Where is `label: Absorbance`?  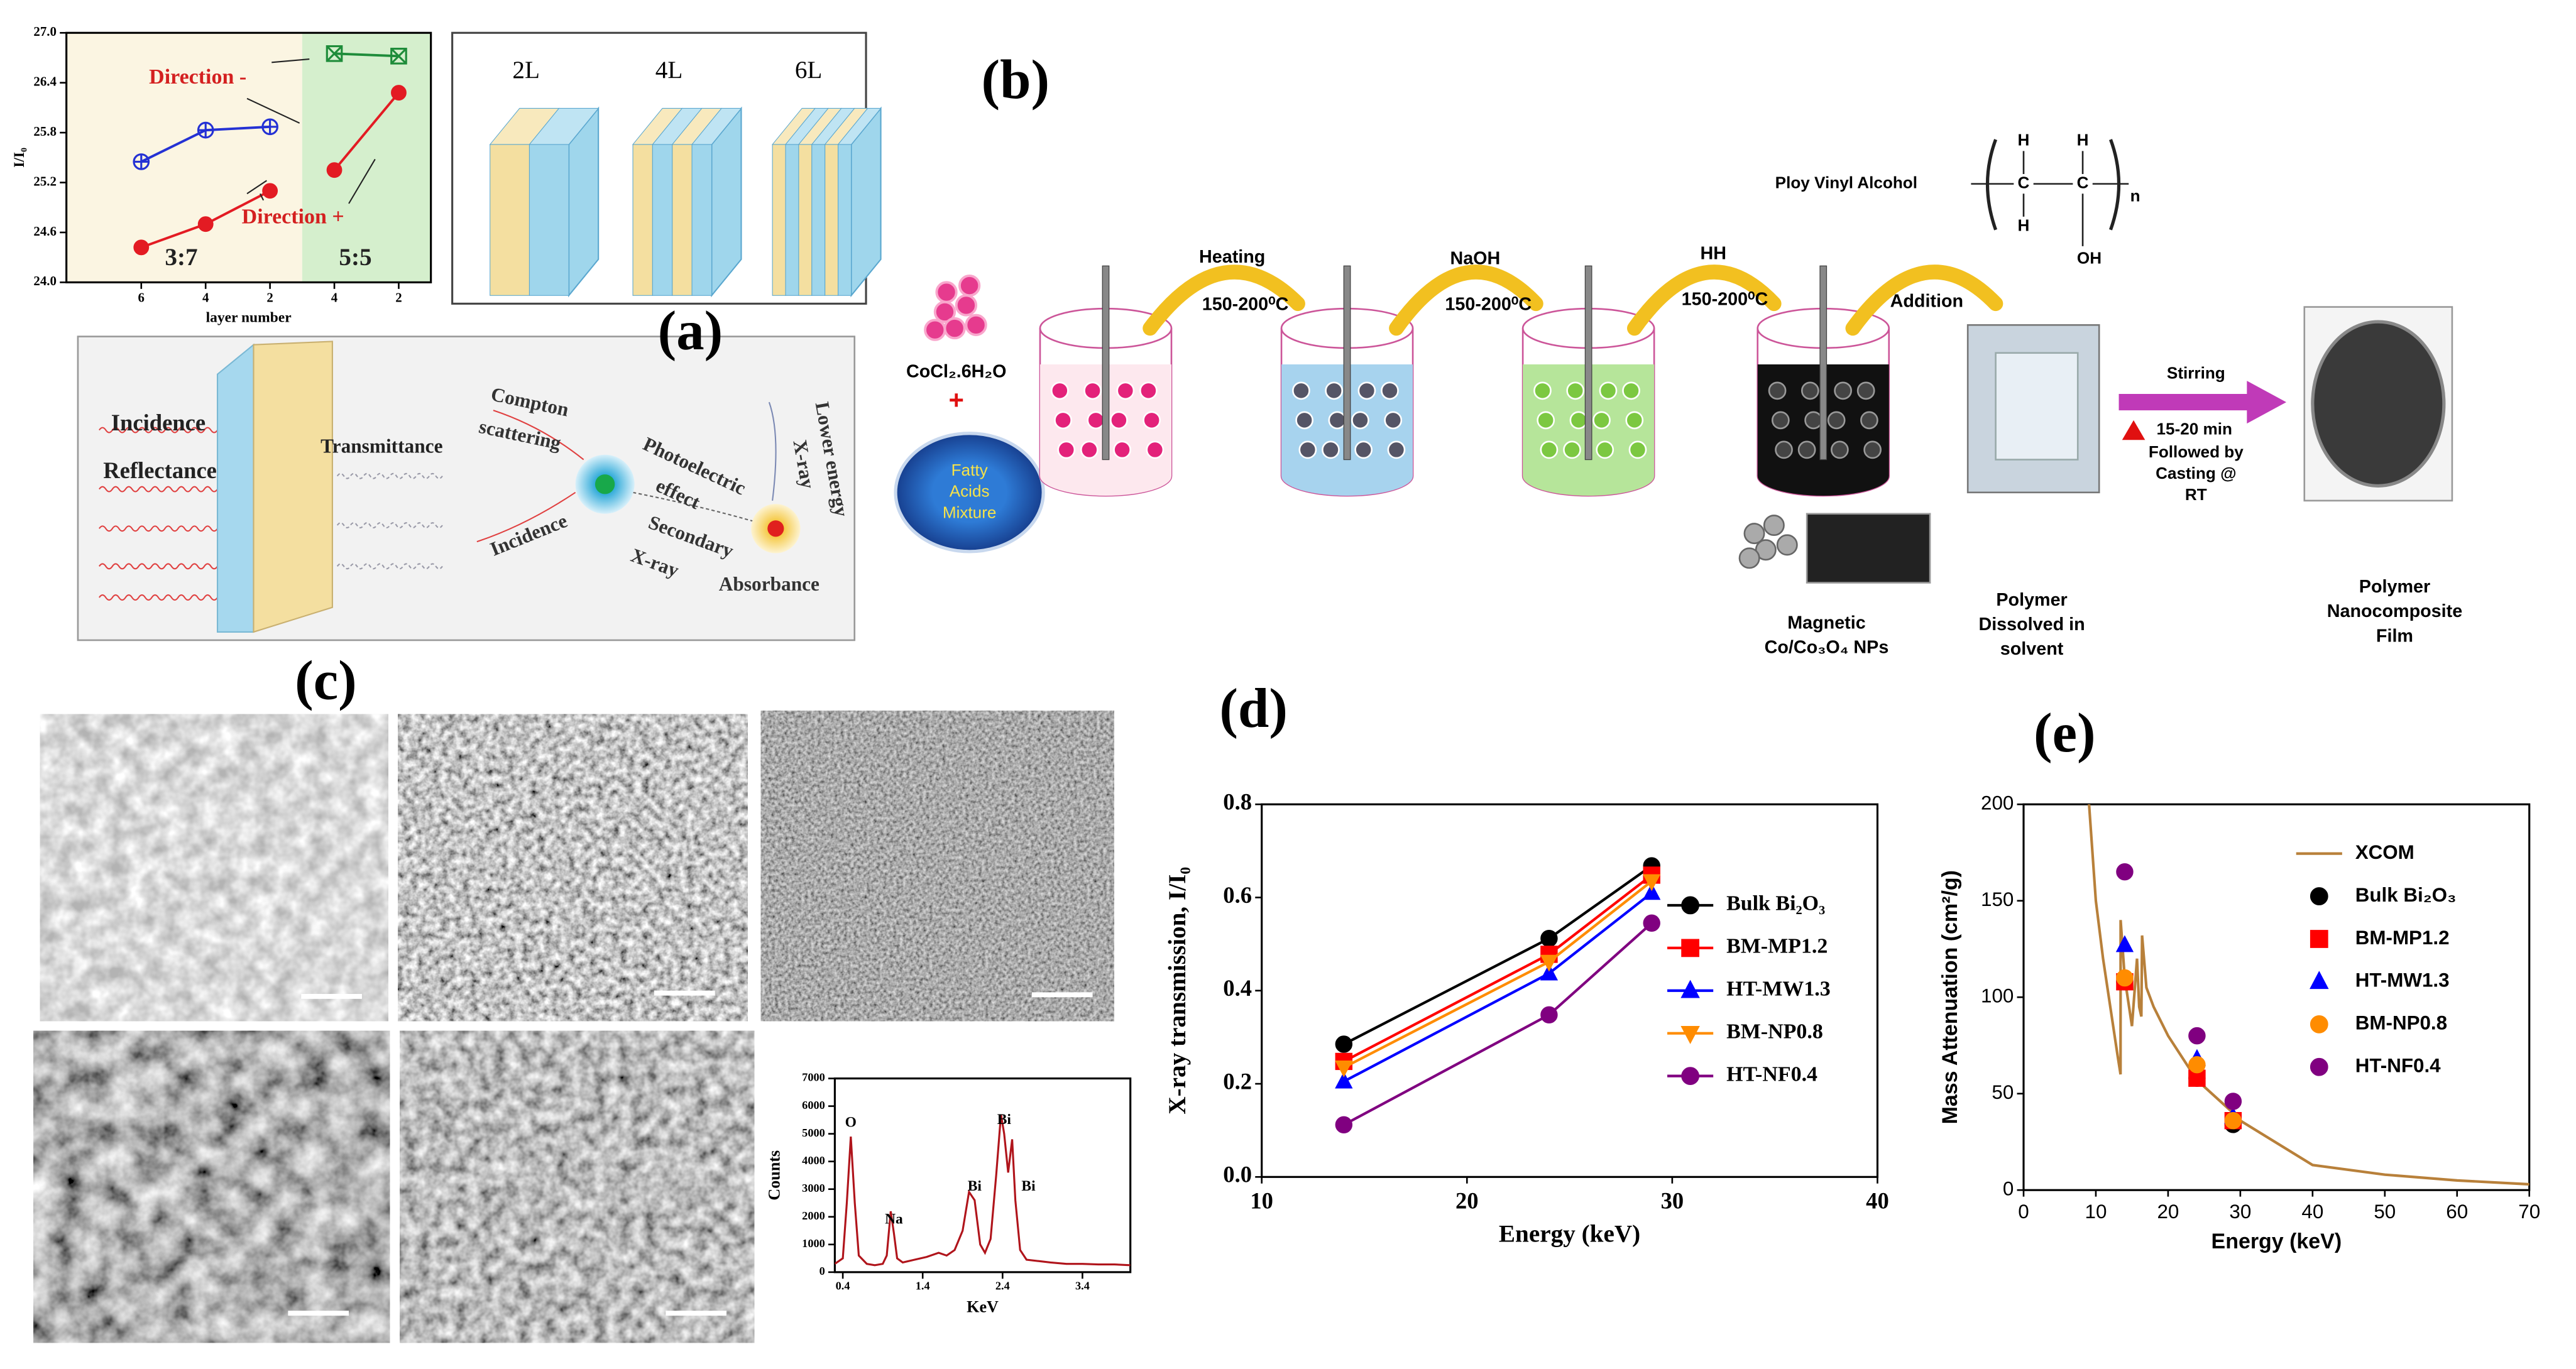
label: Absorbance is located at coordinates (769, 584).